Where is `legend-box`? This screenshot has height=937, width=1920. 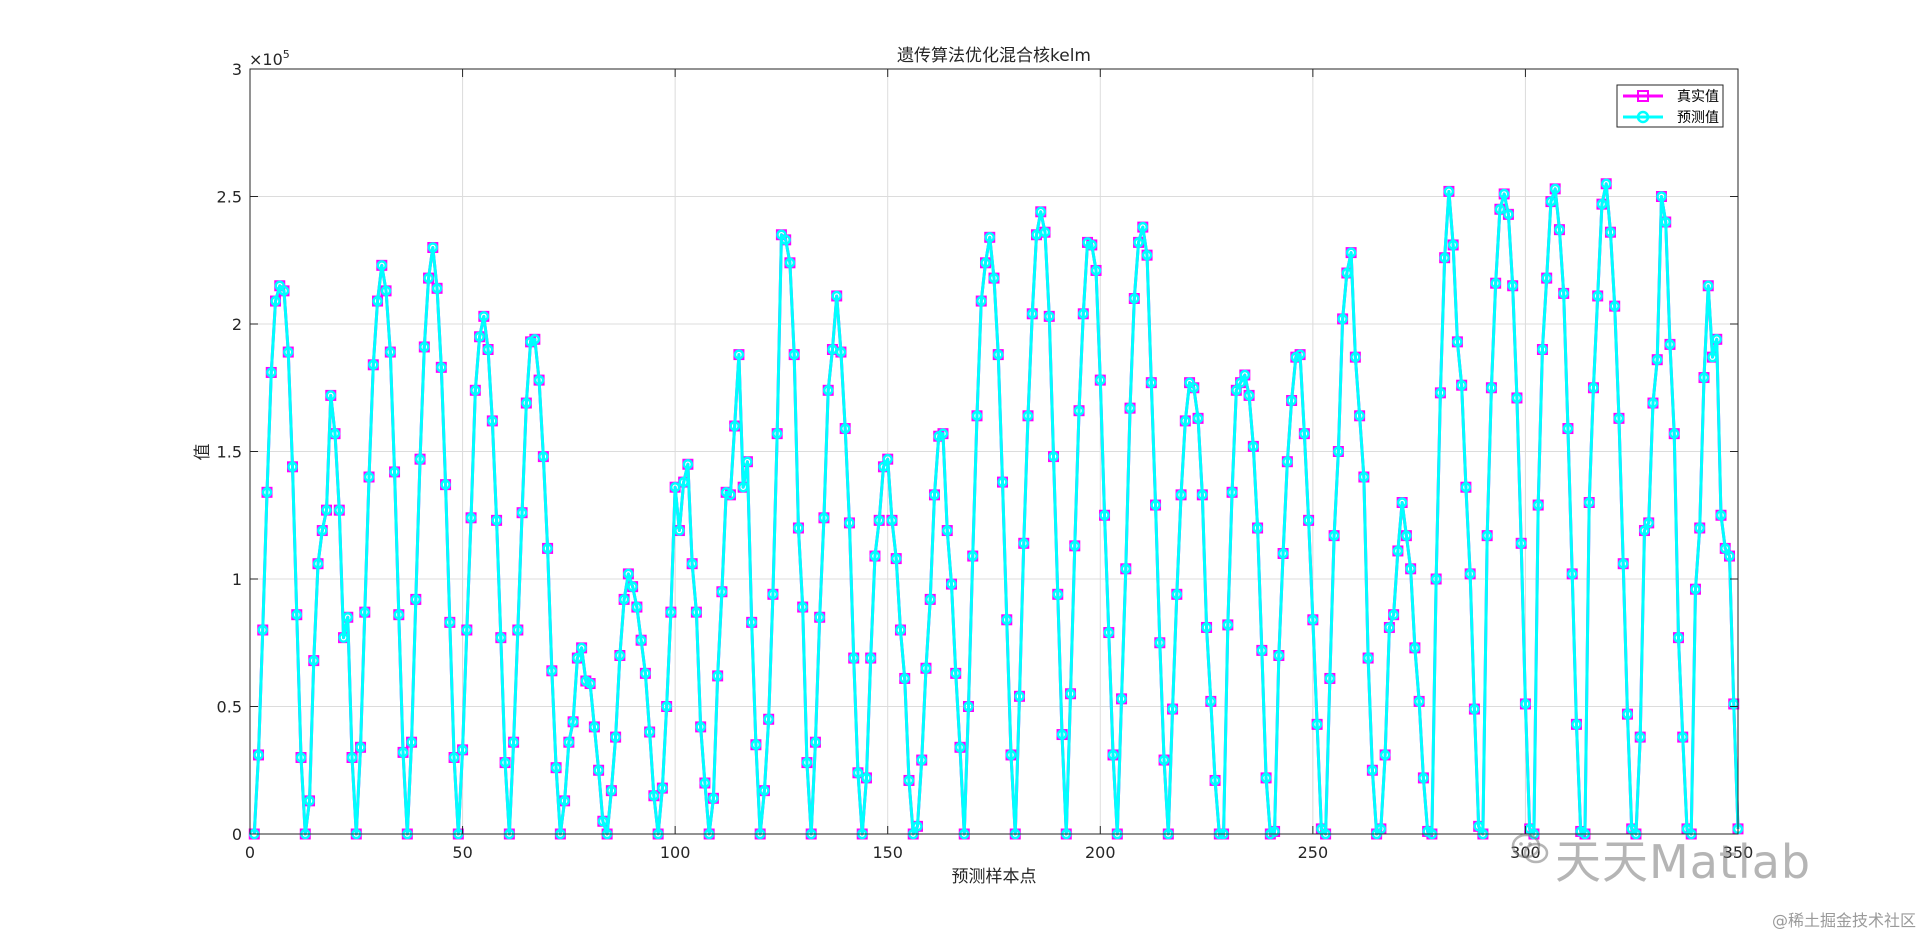
legend-box is located at coordinates (1670, 106).